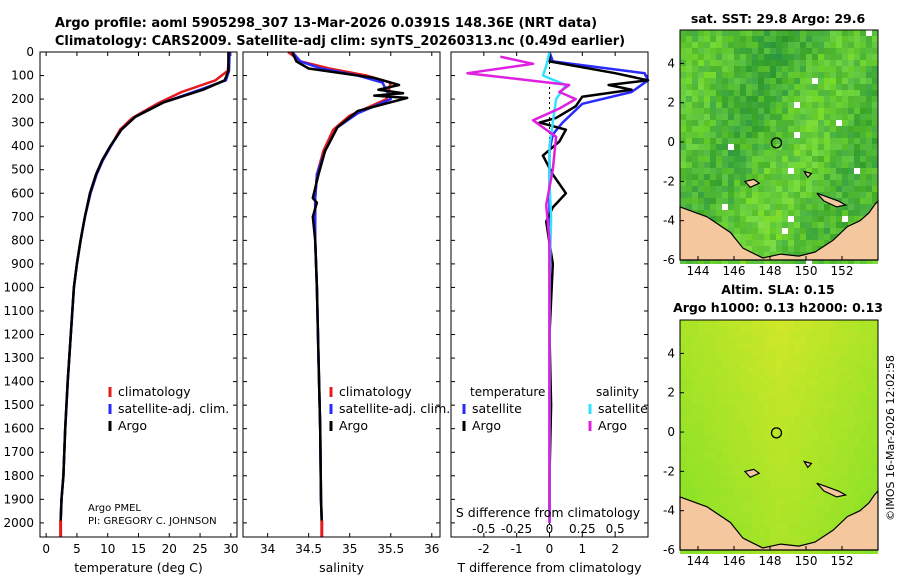  I want to click on sal-legend-2-label: Argo, so click(353, 425).